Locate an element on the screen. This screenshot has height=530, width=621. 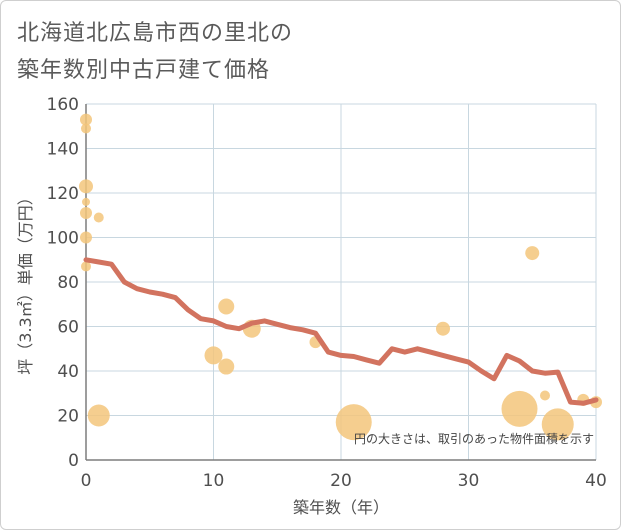
x-tick-label: 40 is located at coordinates (596, 481).